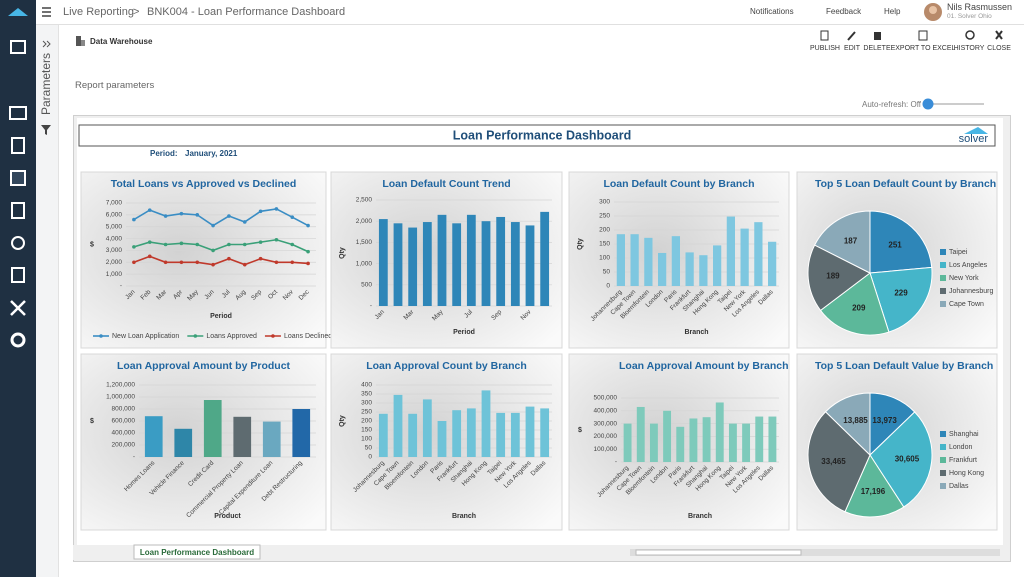 The image size is (1024, 582). What do you see at coordinates (980, 7) in the screenshot?
I see `user-name: Nils Rasmussen` at bounding box center [980, 7].